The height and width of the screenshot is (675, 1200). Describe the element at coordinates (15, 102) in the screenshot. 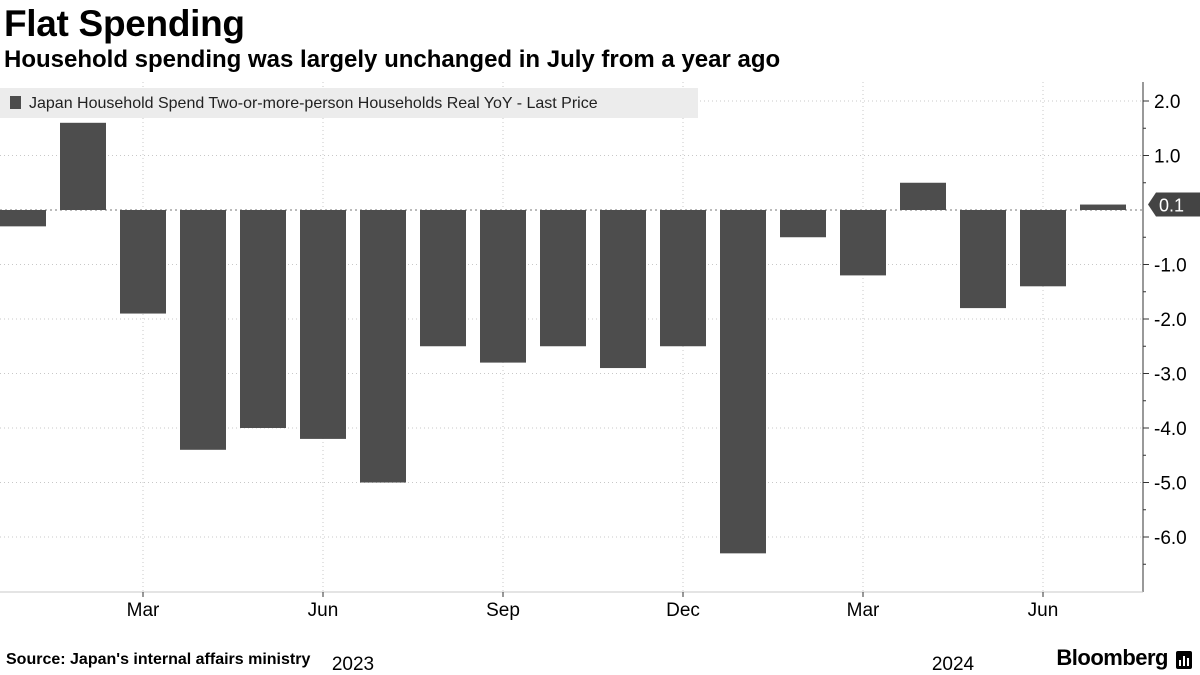

I see `legend-swatch` at that location.